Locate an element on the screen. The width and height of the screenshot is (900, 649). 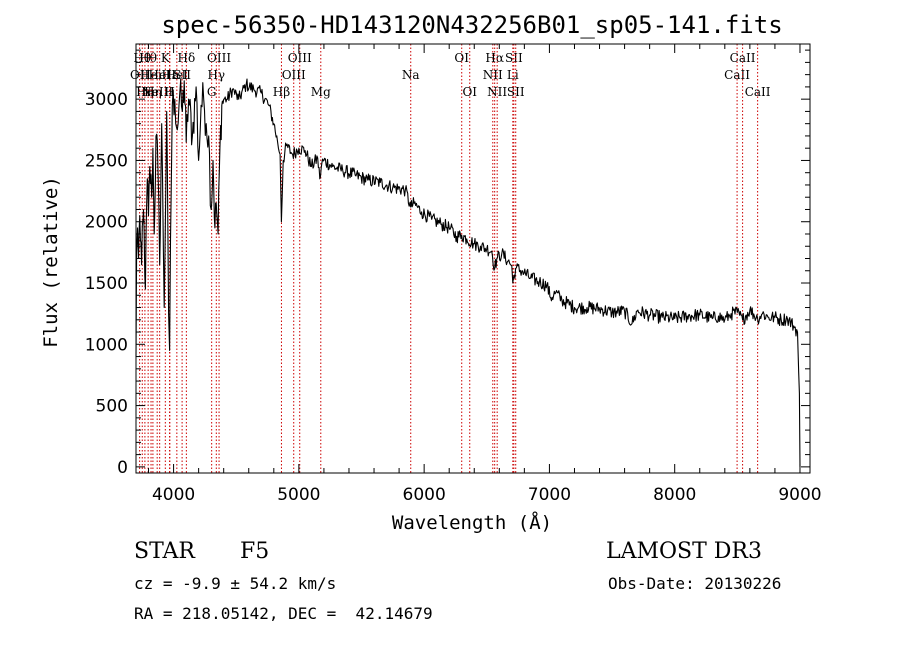
x-tick-label: 5000 is located at coordinates (298, 495).